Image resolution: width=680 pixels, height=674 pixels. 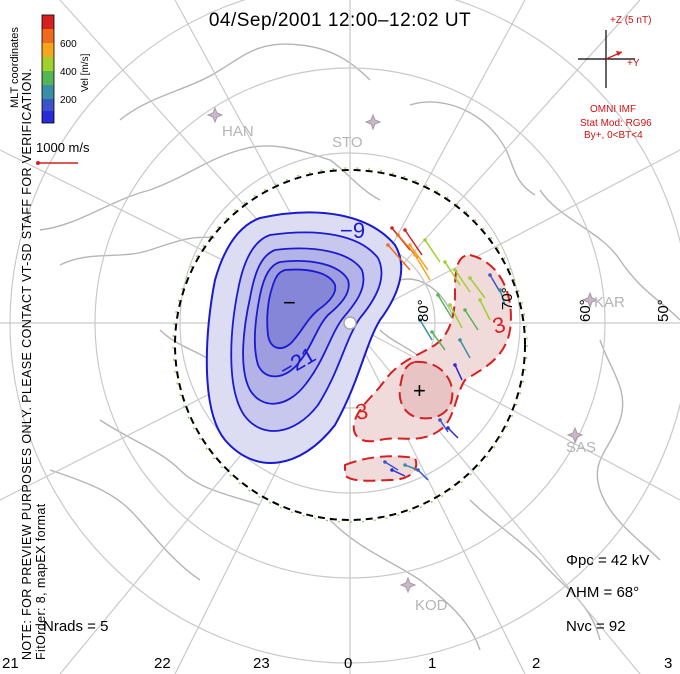 I want to click on mlt-label-21: 21, so click(x=10, y=663).